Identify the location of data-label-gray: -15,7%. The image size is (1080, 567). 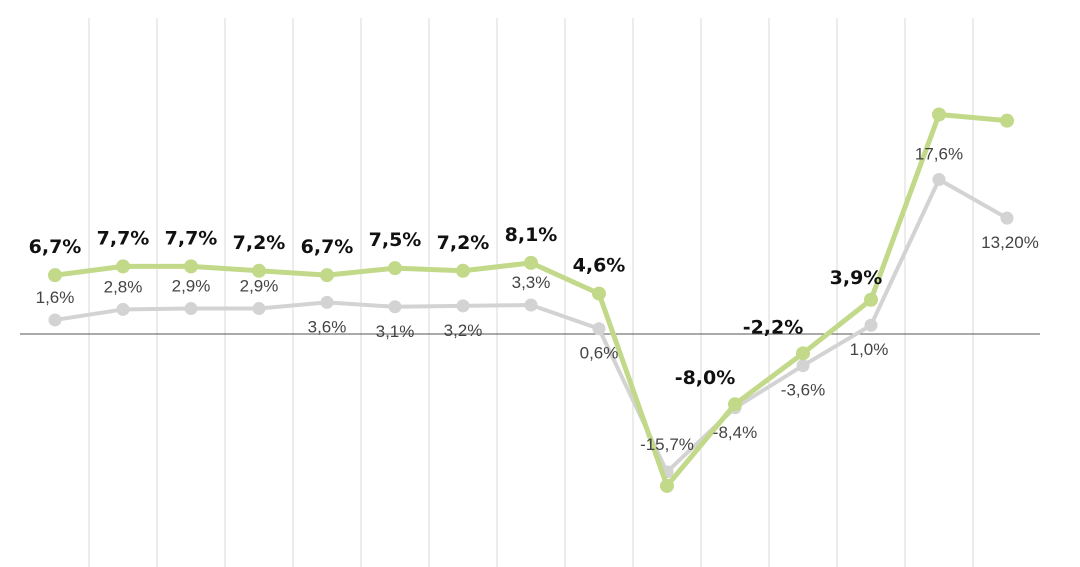
(667, 444).